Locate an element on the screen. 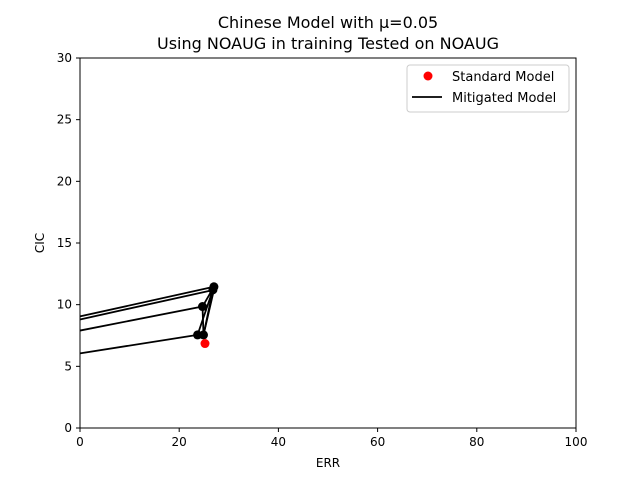 This screenshot has height=480, width=640. legend-label-standard: Standard Model is located at coordinates (503, 77).